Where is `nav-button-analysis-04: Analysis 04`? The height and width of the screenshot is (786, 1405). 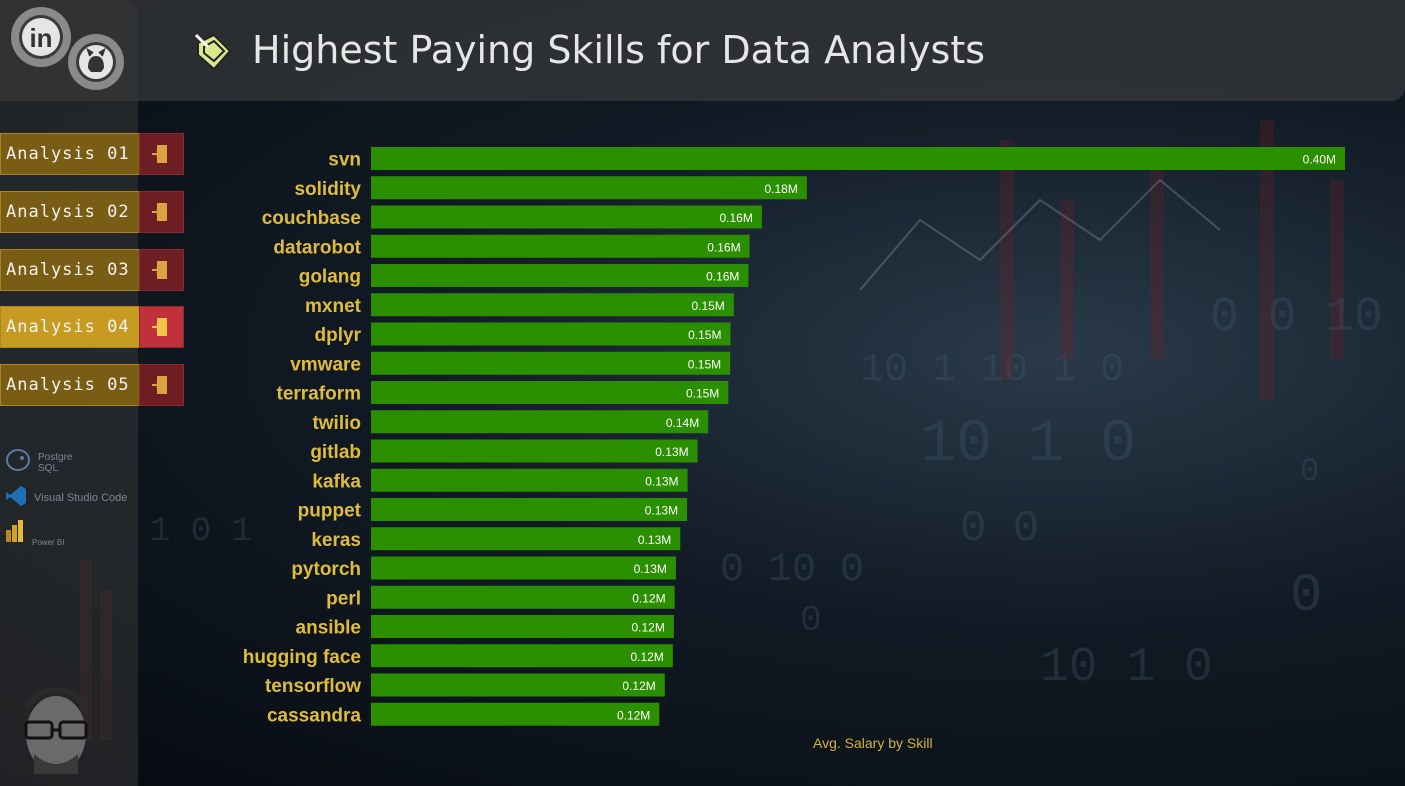
nav-button-analysis-04: Analysis 04 is located at coordinates (92, 327).